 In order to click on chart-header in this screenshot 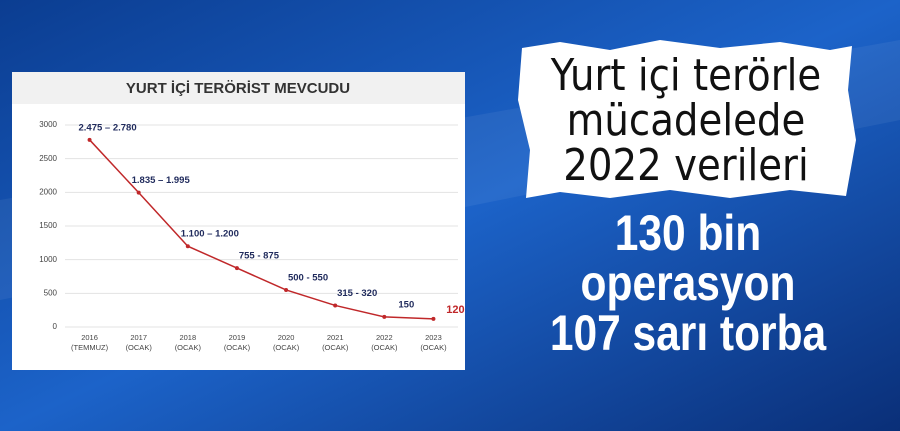, I will do `click(238, 88)`.